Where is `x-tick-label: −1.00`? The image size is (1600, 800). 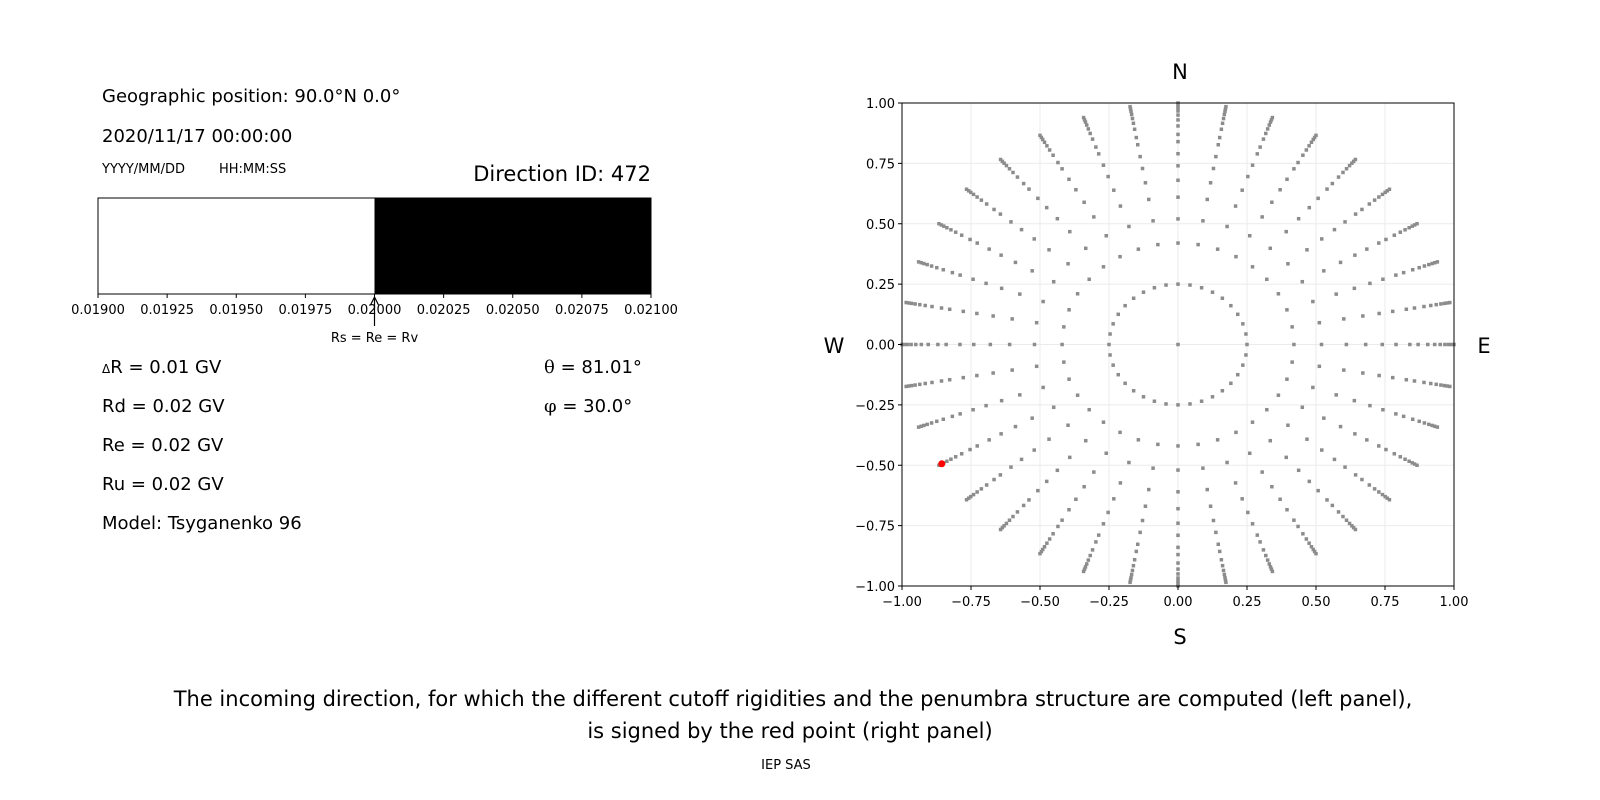 x-tick-label: −1.00 is located at coordinates (902, 602).